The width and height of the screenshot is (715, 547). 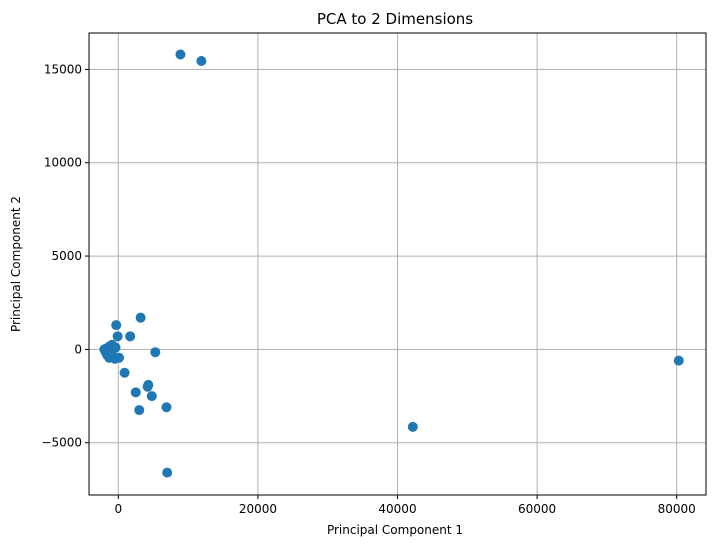 What do you see at coordinates (258, 509) in the screenshot?
I see `x-tick-label: 20000` at bounding box center [258, 509].